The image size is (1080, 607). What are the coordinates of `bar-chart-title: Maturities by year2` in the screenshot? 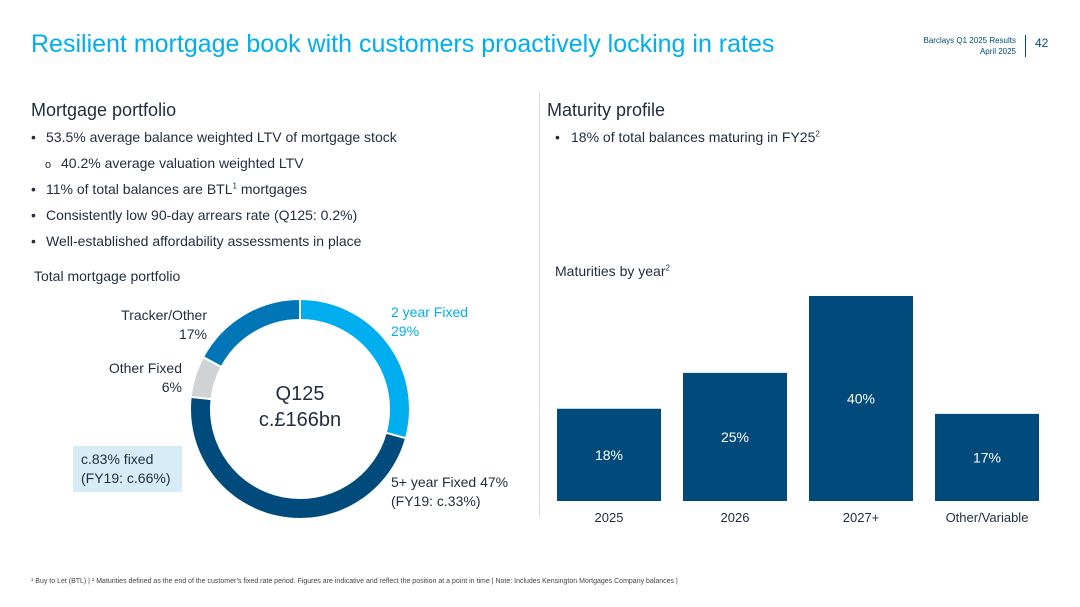 It's located at (612, 271).